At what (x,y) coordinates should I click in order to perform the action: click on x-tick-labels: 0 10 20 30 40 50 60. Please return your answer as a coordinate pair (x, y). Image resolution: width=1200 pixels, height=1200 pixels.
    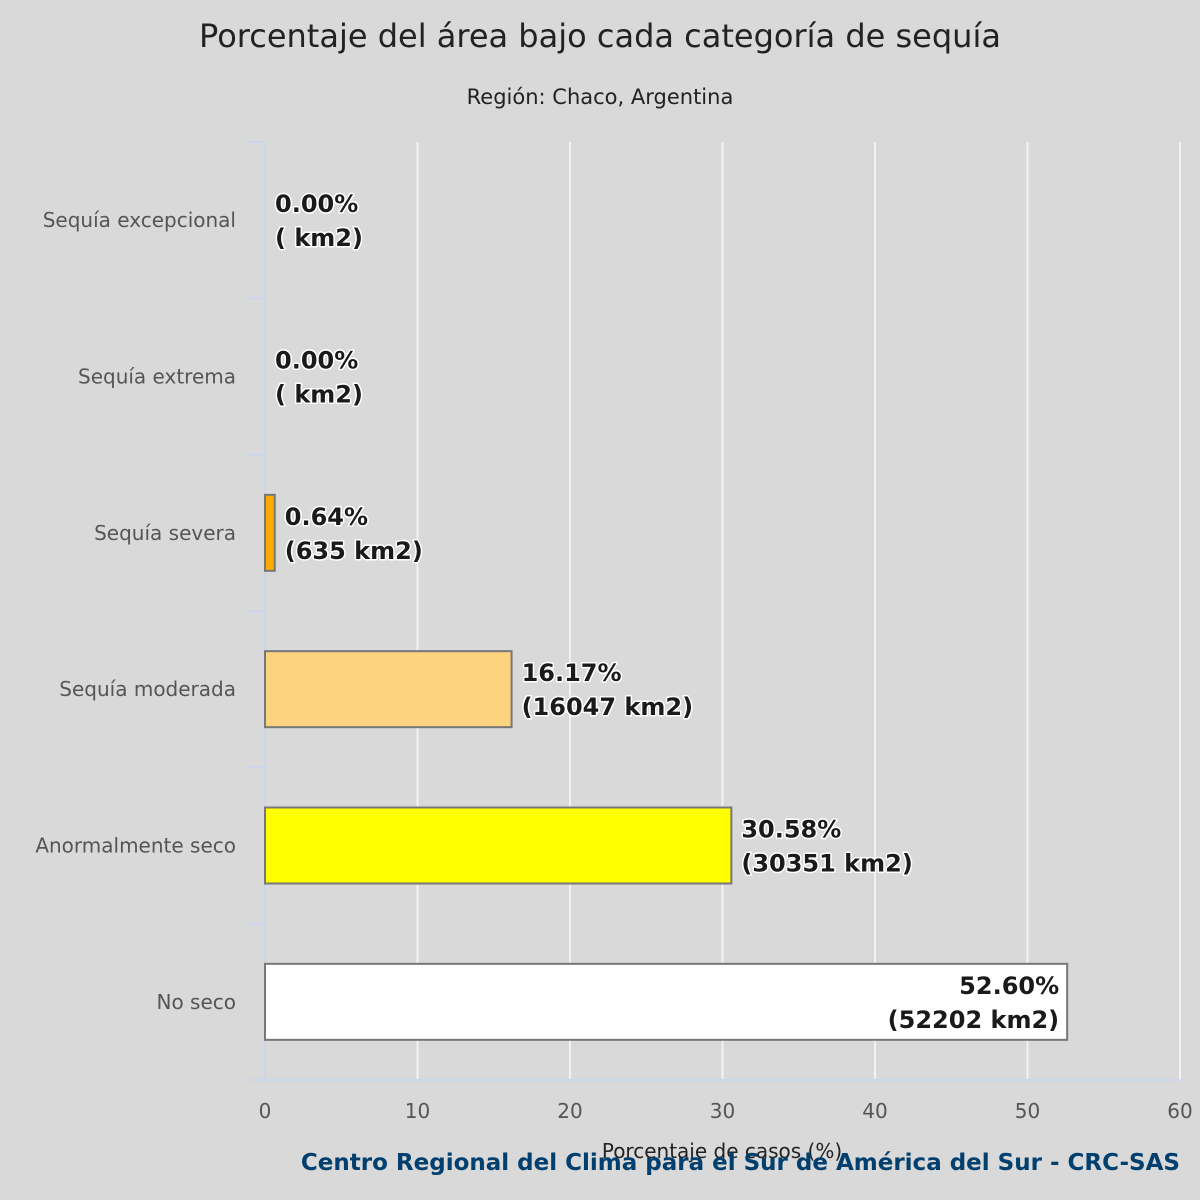
    Looking at the image, I should click on (726, 1111).